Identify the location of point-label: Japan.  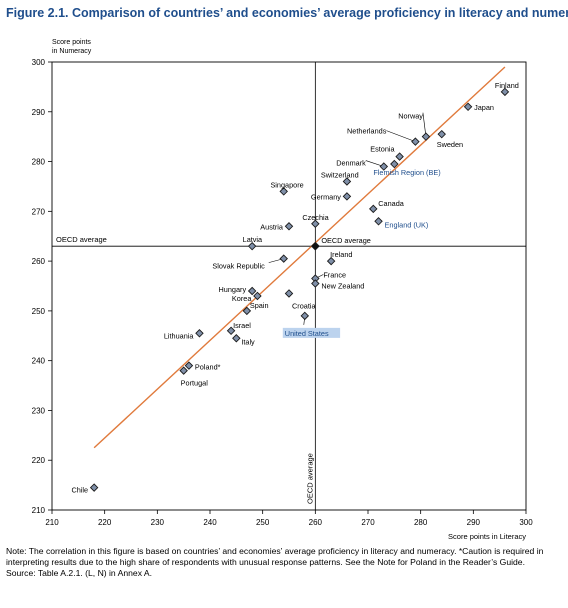
(484, 107).